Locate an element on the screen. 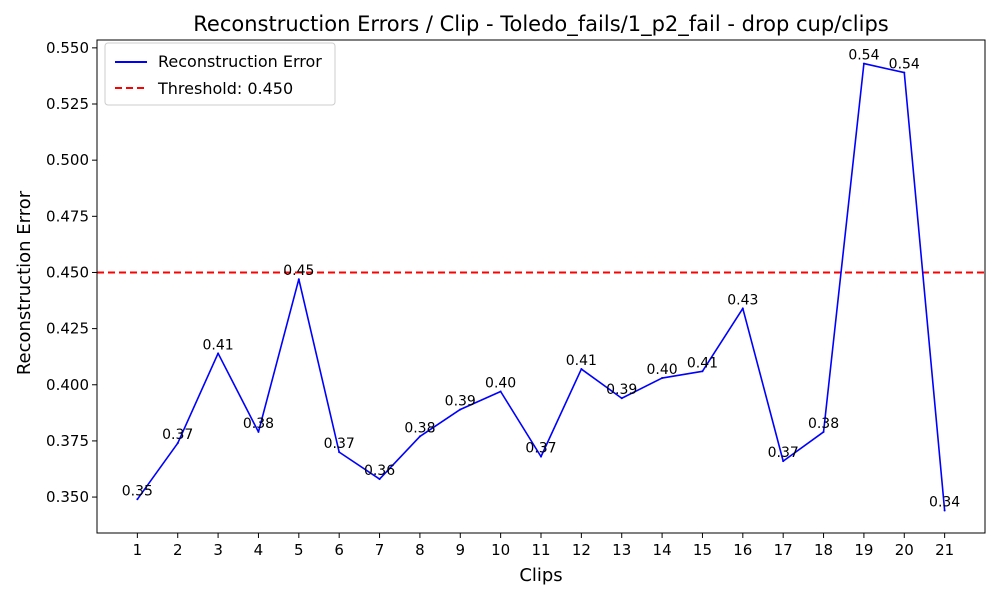 Image resolution: width=1000 pixels, height=600 pixels. x-tick-label: 13 is located at coordinates (621, 550).